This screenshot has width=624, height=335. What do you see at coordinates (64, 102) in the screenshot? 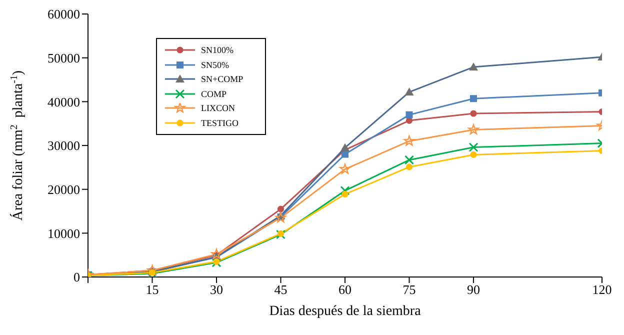
I see `y-tick-label: 40000` at bounding box center [64, 102].